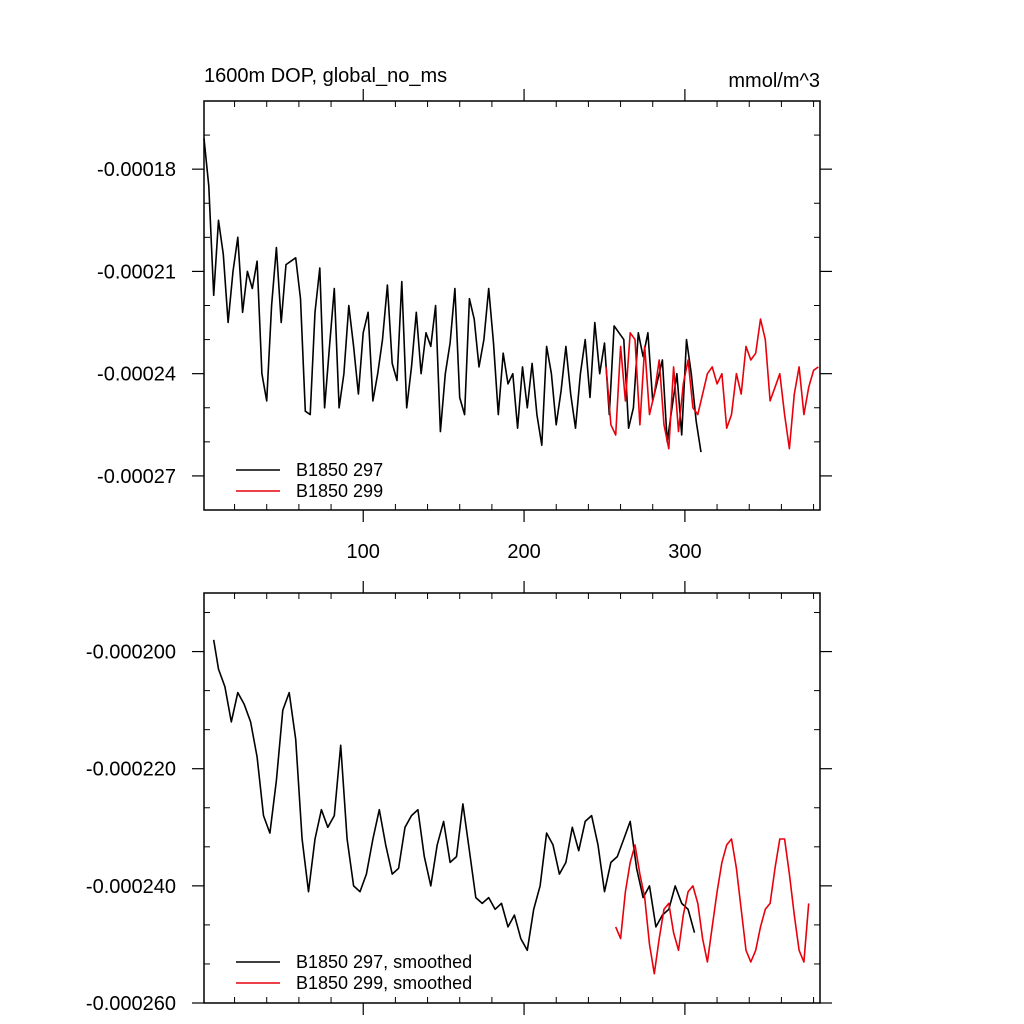 This screenshot has width=1024, height=1024. What do you see at coordinates (136, 272) in the screenshot?
I see `top-y-tick-label-1: -0.00021` at bounding box center [136, 272].